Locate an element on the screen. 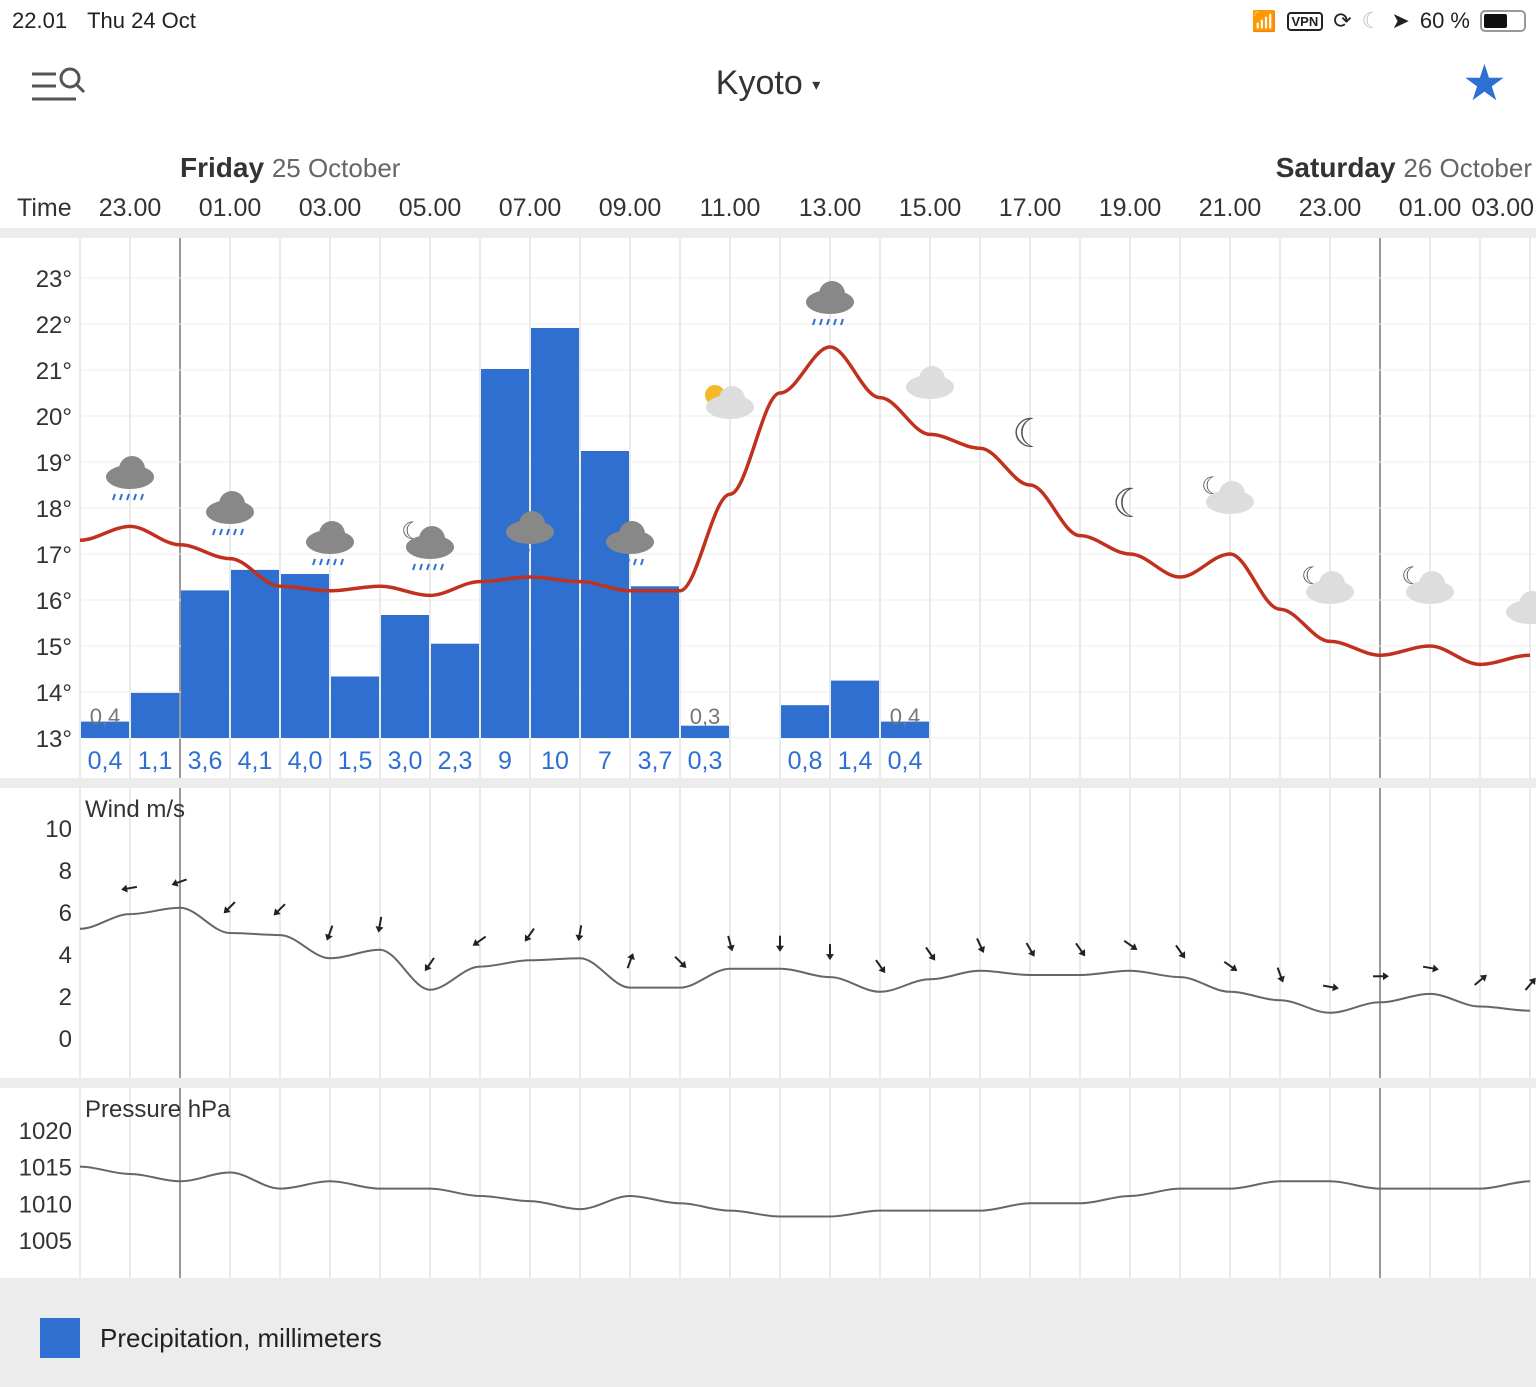  precipitation-legend-label: Precipitation, millimeters is located at coordinates (241, 1338).